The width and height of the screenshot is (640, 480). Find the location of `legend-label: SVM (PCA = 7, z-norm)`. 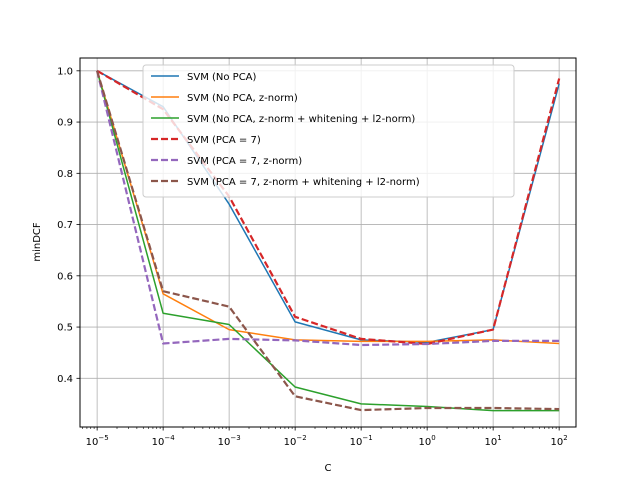

legend-label: SVM (PCA = 7, z-norm) is located at coordinates (244, 161).